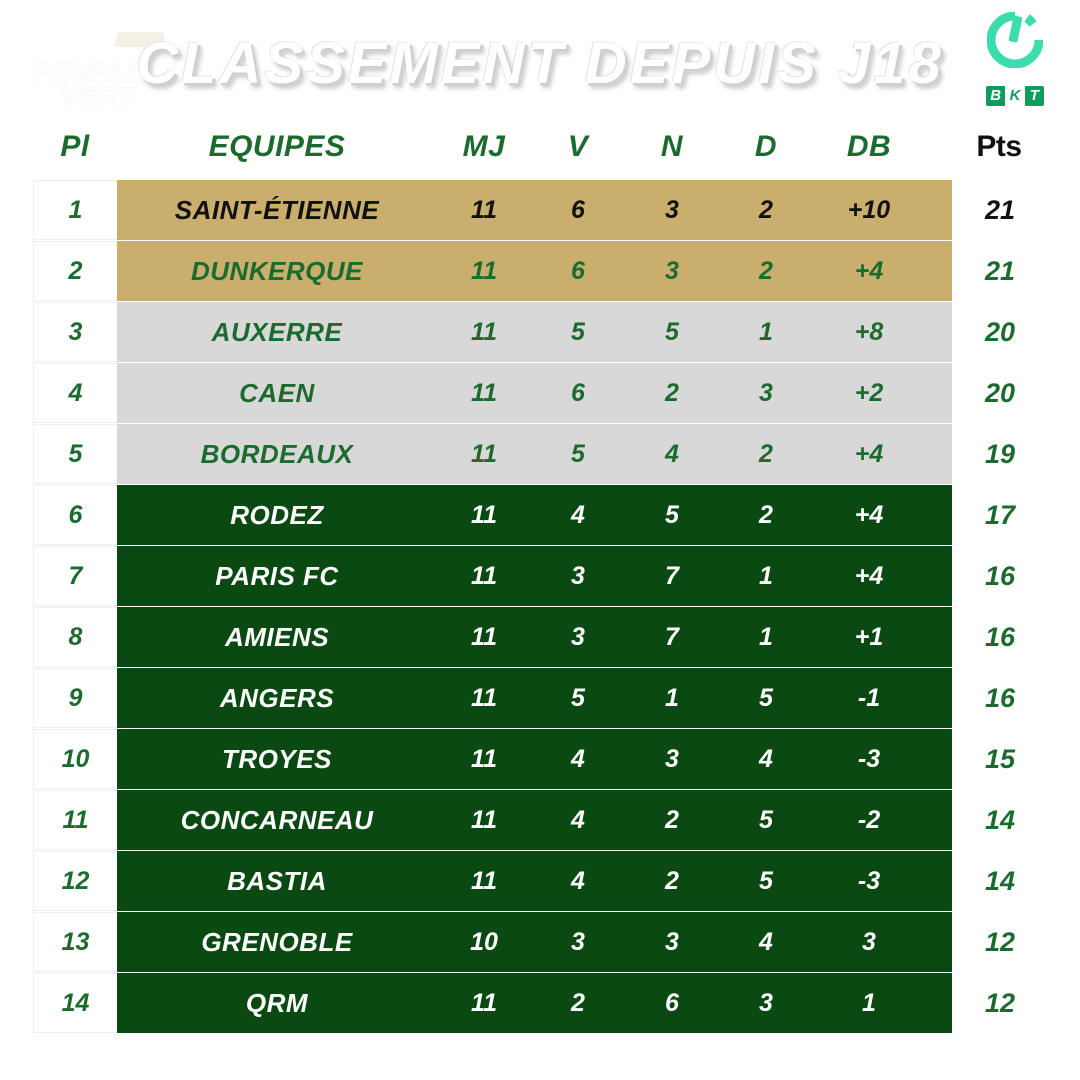 This screenshot has width=1080, height=1080. Describe the element at coordinates (277, 758) in the screenshot. I see `cell-team-name: TROYES` at that location.